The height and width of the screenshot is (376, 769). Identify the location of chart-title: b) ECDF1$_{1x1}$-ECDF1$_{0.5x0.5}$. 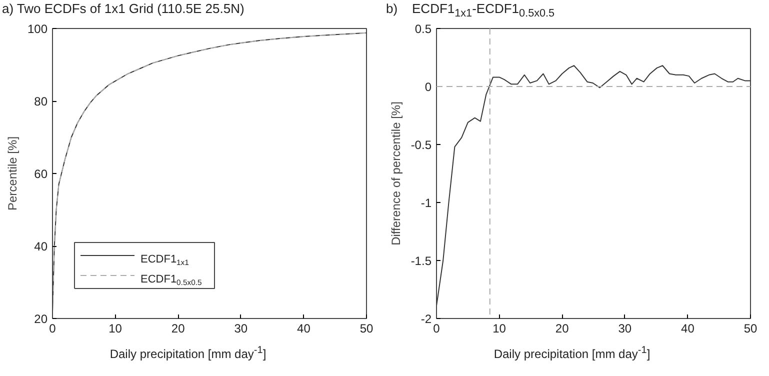
(470, 11).